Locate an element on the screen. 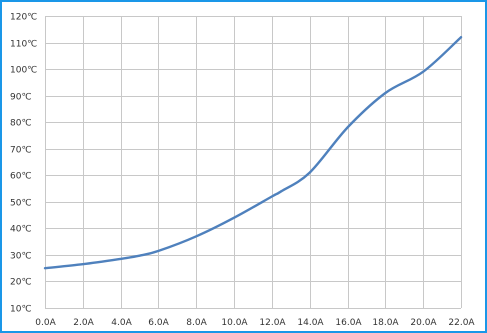 The height and width of the screenshot is (333, 487). x-tick-label: 10.0A is located at coordinates (234, 323).